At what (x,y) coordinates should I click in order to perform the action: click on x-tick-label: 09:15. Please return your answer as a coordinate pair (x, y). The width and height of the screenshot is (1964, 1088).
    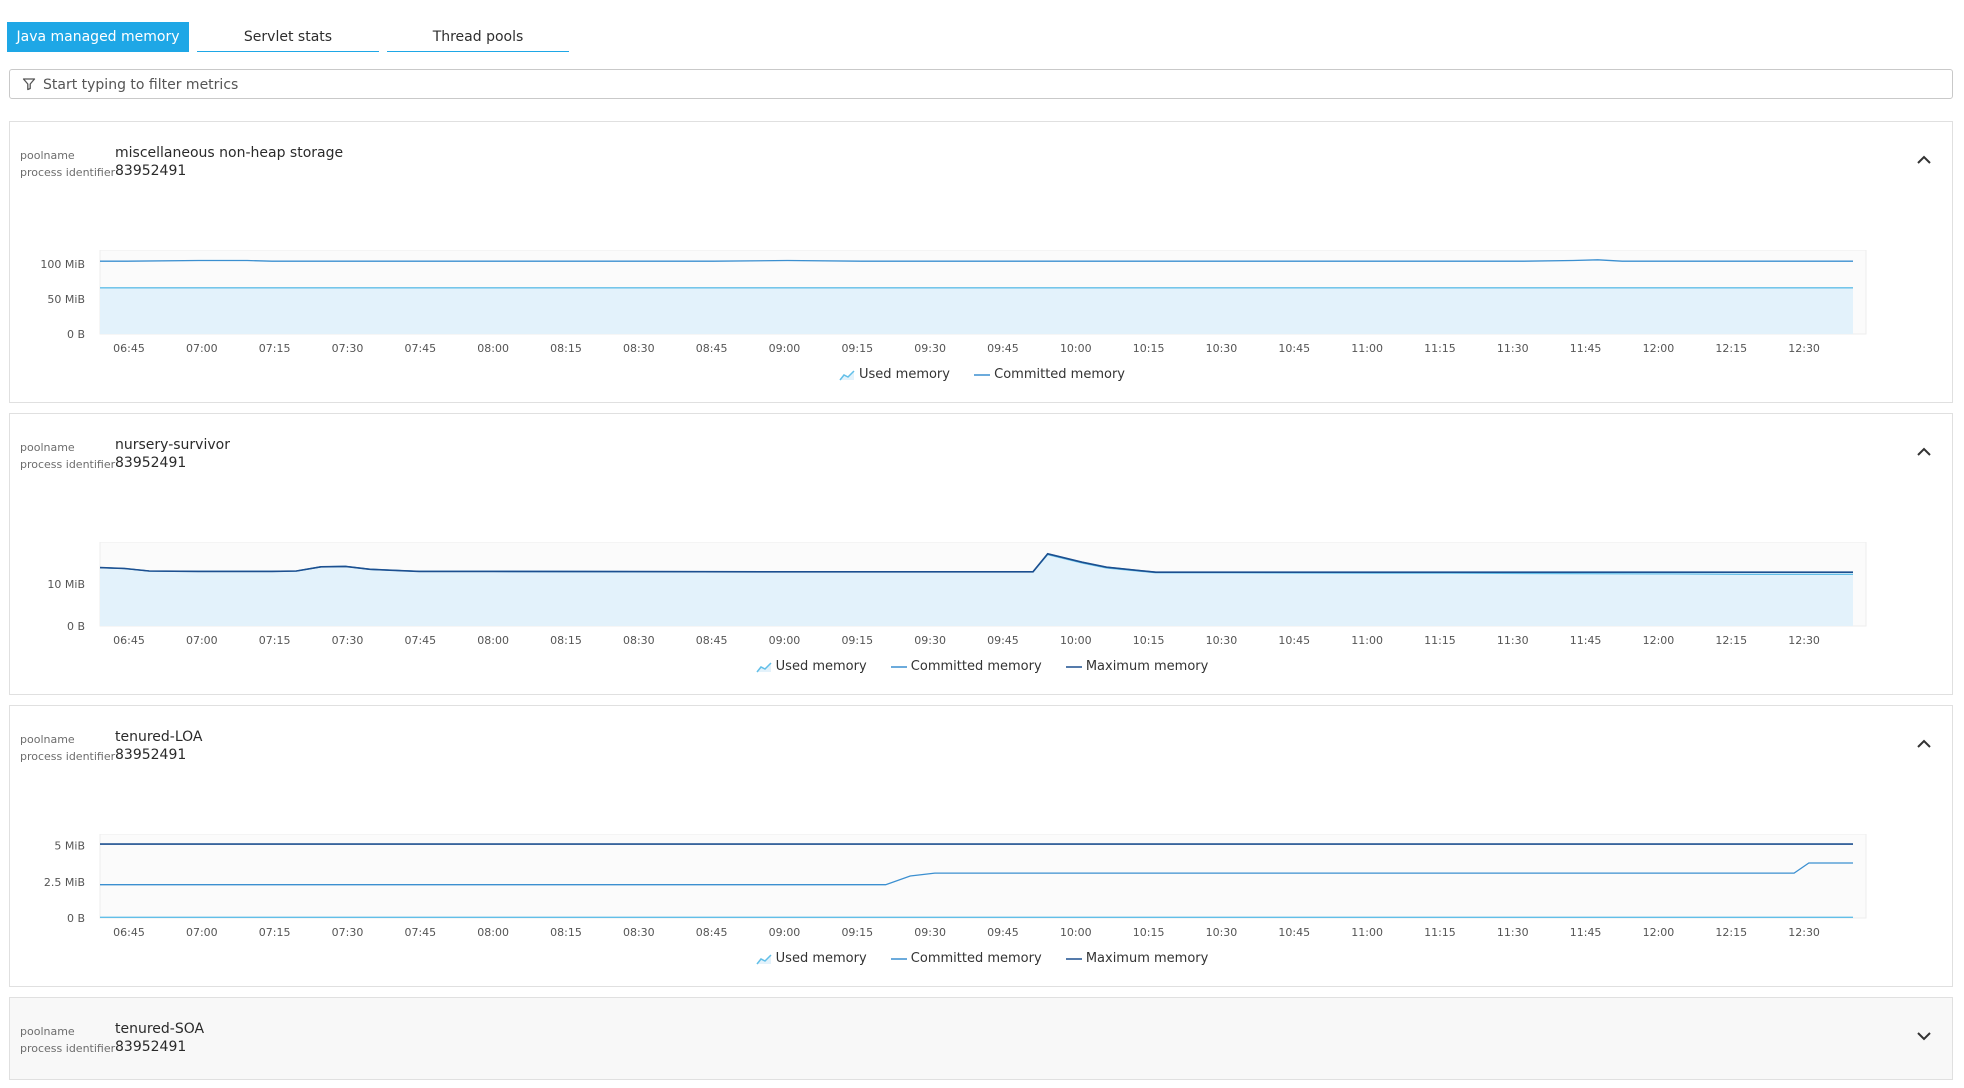
    Looking at the image, I should click on (857, 932).